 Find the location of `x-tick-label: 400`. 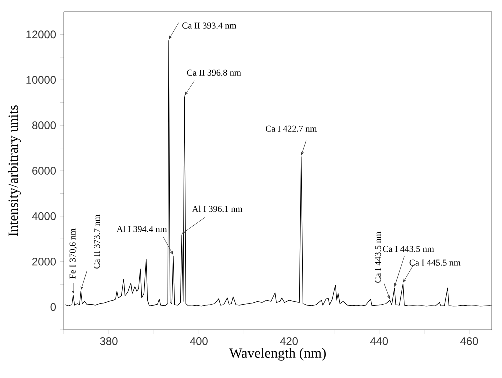

x-tick-label: 400 is located at coordinates (199, 342).